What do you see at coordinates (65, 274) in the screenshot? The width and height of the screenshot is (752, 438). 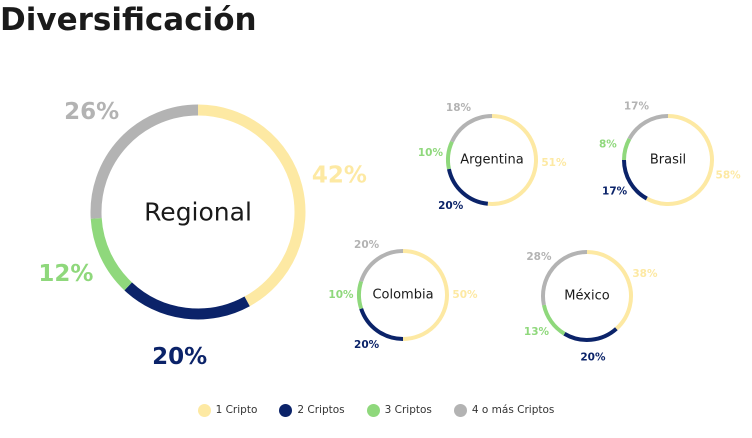 I see `data-label-3-criptos: 12%` at bounding box center [65, 274].